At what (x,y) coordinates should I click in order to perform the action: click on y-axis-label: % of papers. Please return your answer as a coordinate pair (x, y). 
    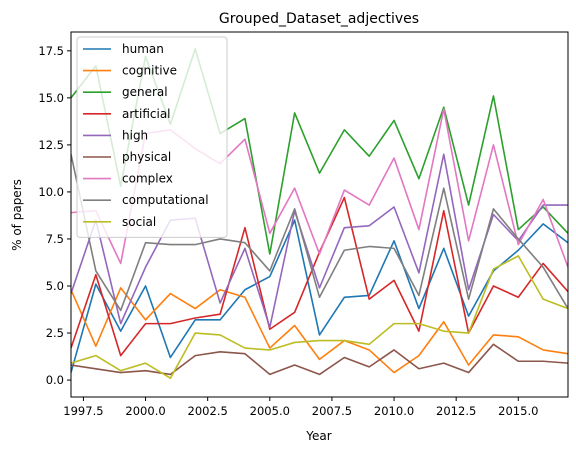
    Looking at the image, I should click on (17, 215).